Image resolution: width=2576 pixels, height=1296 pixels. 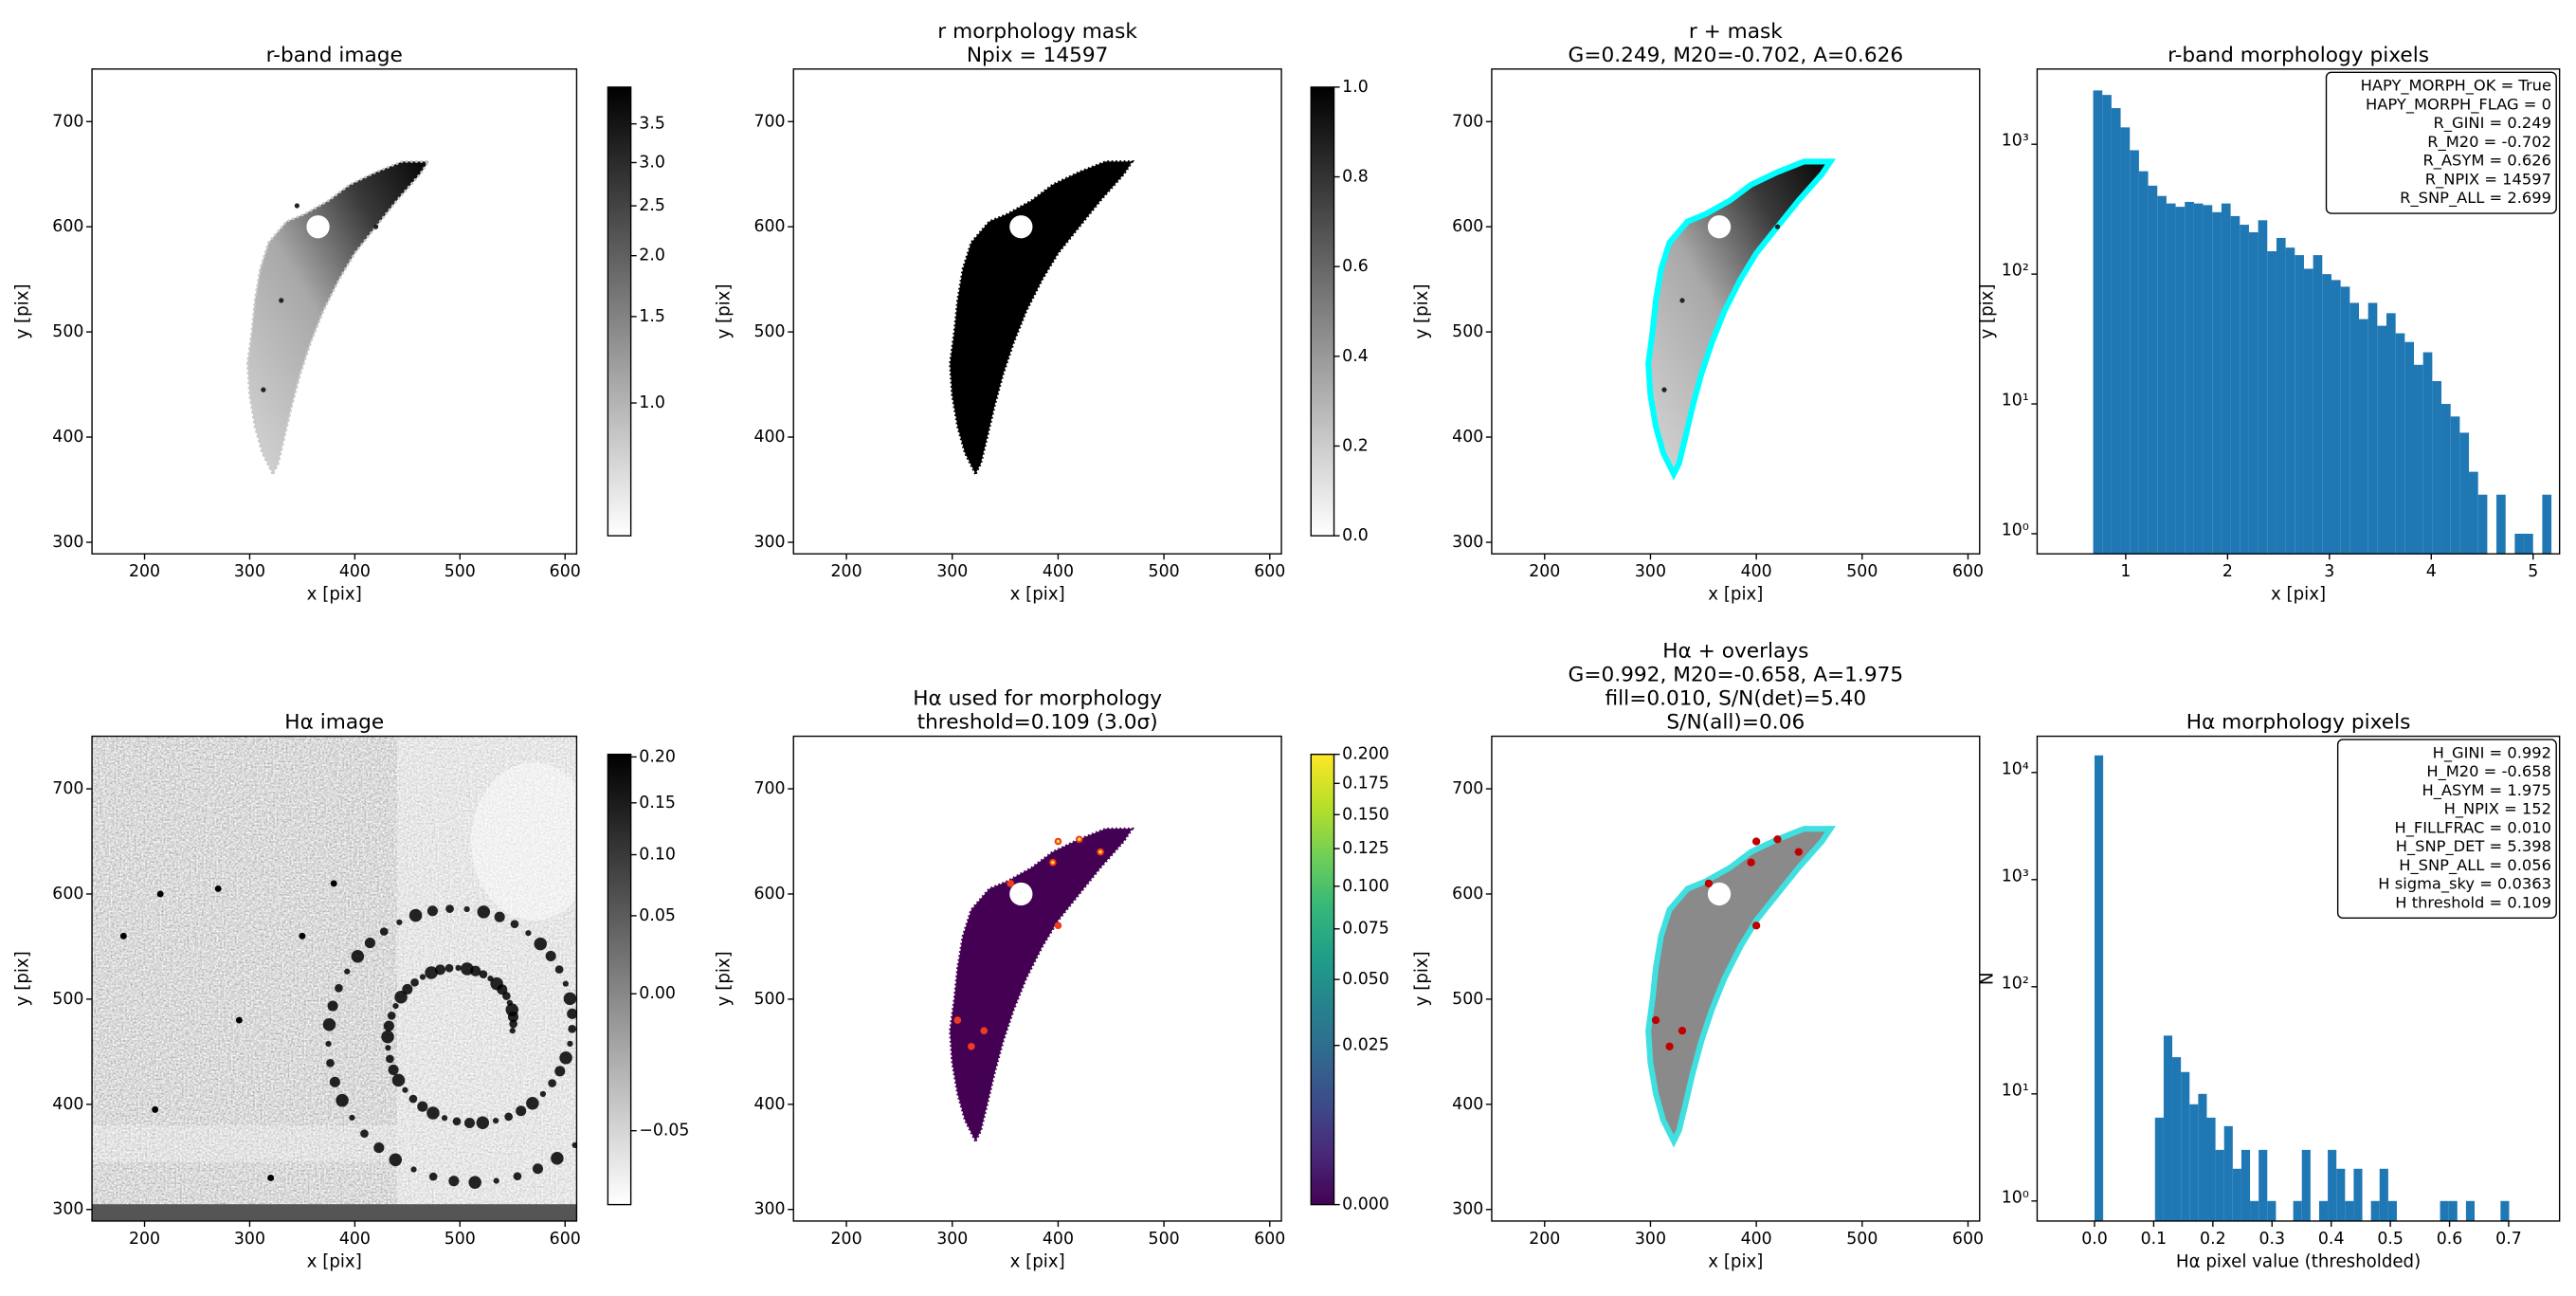 I want to click on colorbar-tick-label: 2.0, so click(x=652, y=255).